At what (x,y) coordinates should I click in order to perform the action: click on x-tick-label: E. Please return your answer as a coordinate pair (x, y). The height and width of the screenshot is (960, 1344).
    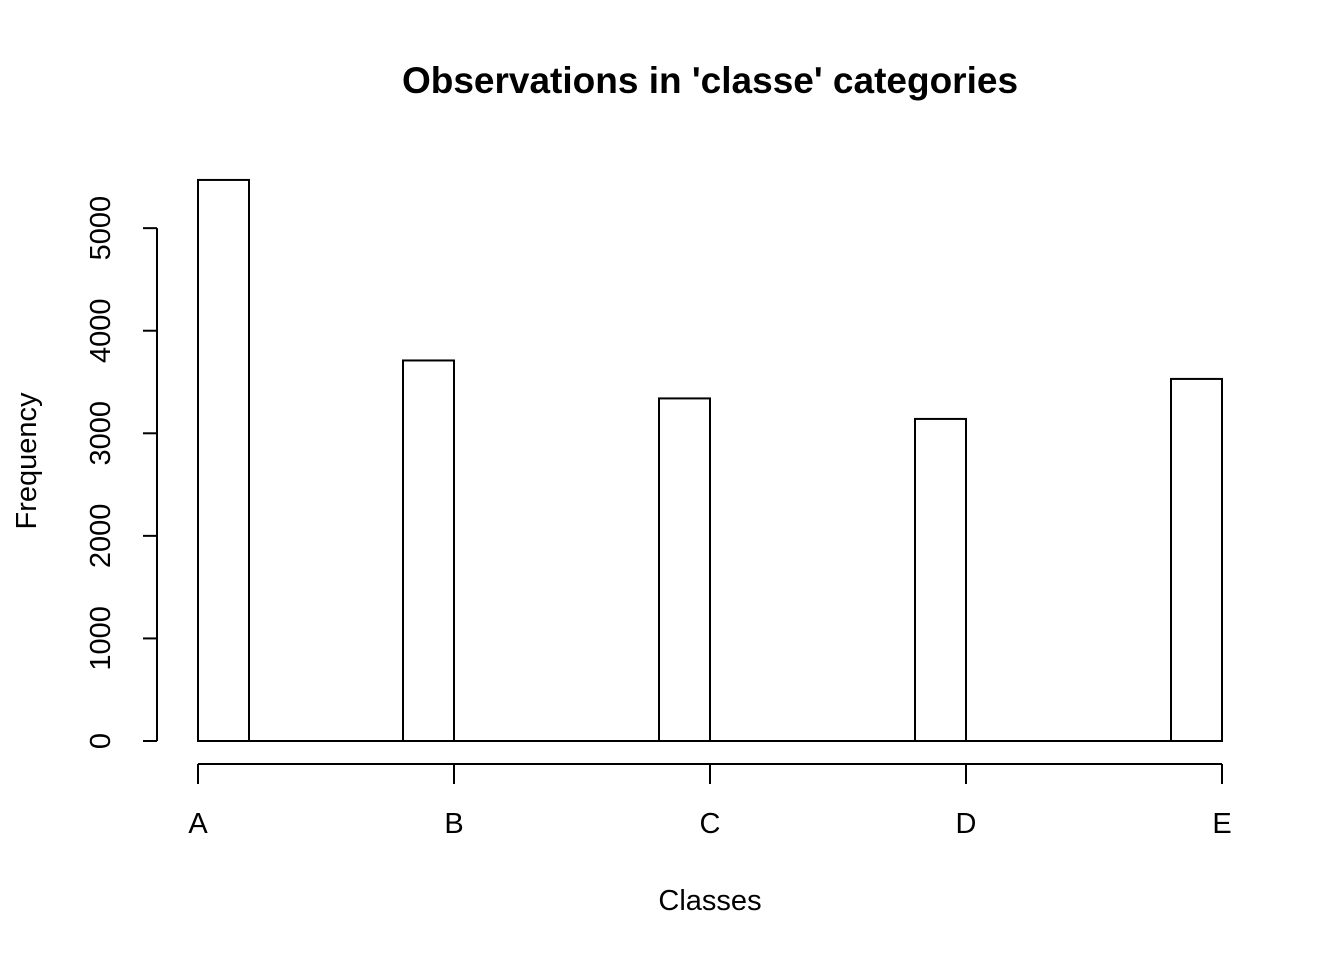
    Looking at the image, I should click on (1221, 824).